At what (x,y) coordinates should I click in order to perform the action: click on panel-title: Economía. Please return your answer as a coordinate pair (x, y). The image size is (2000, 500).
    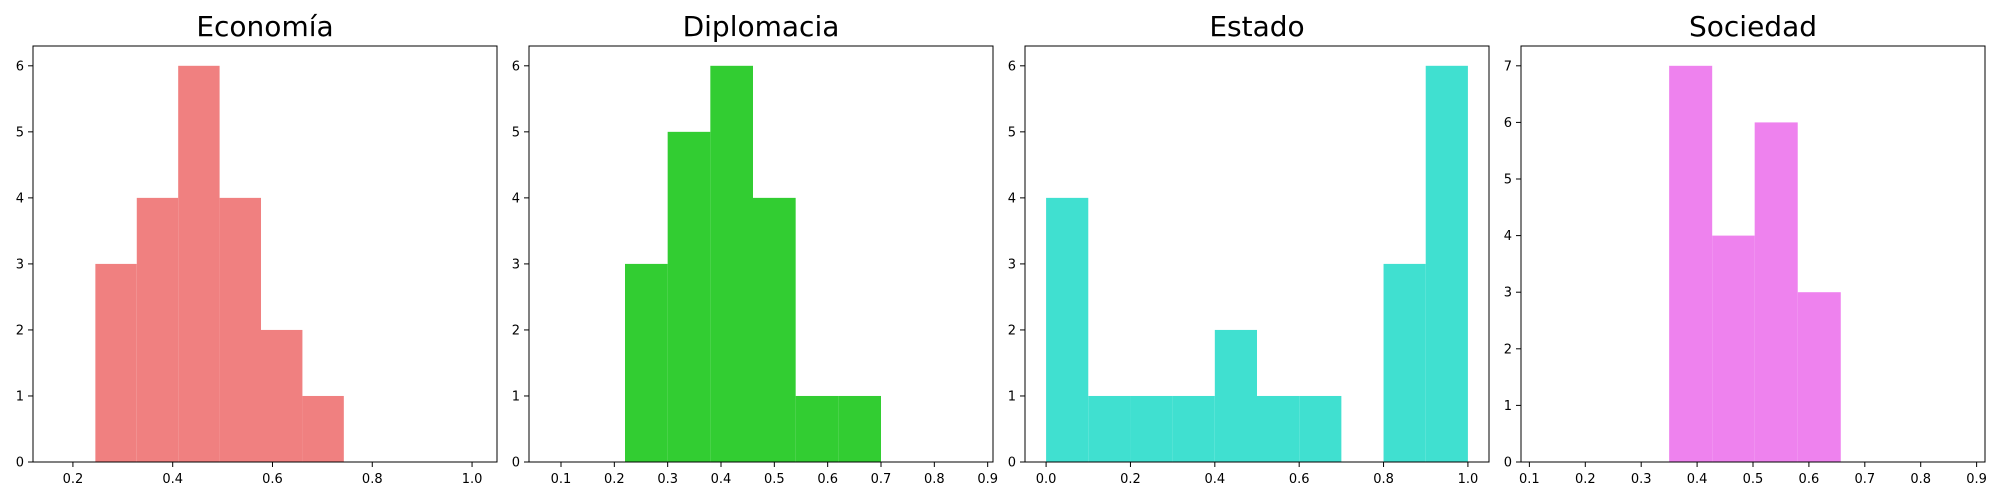
    Looking at the image, I should click on (264, 26).